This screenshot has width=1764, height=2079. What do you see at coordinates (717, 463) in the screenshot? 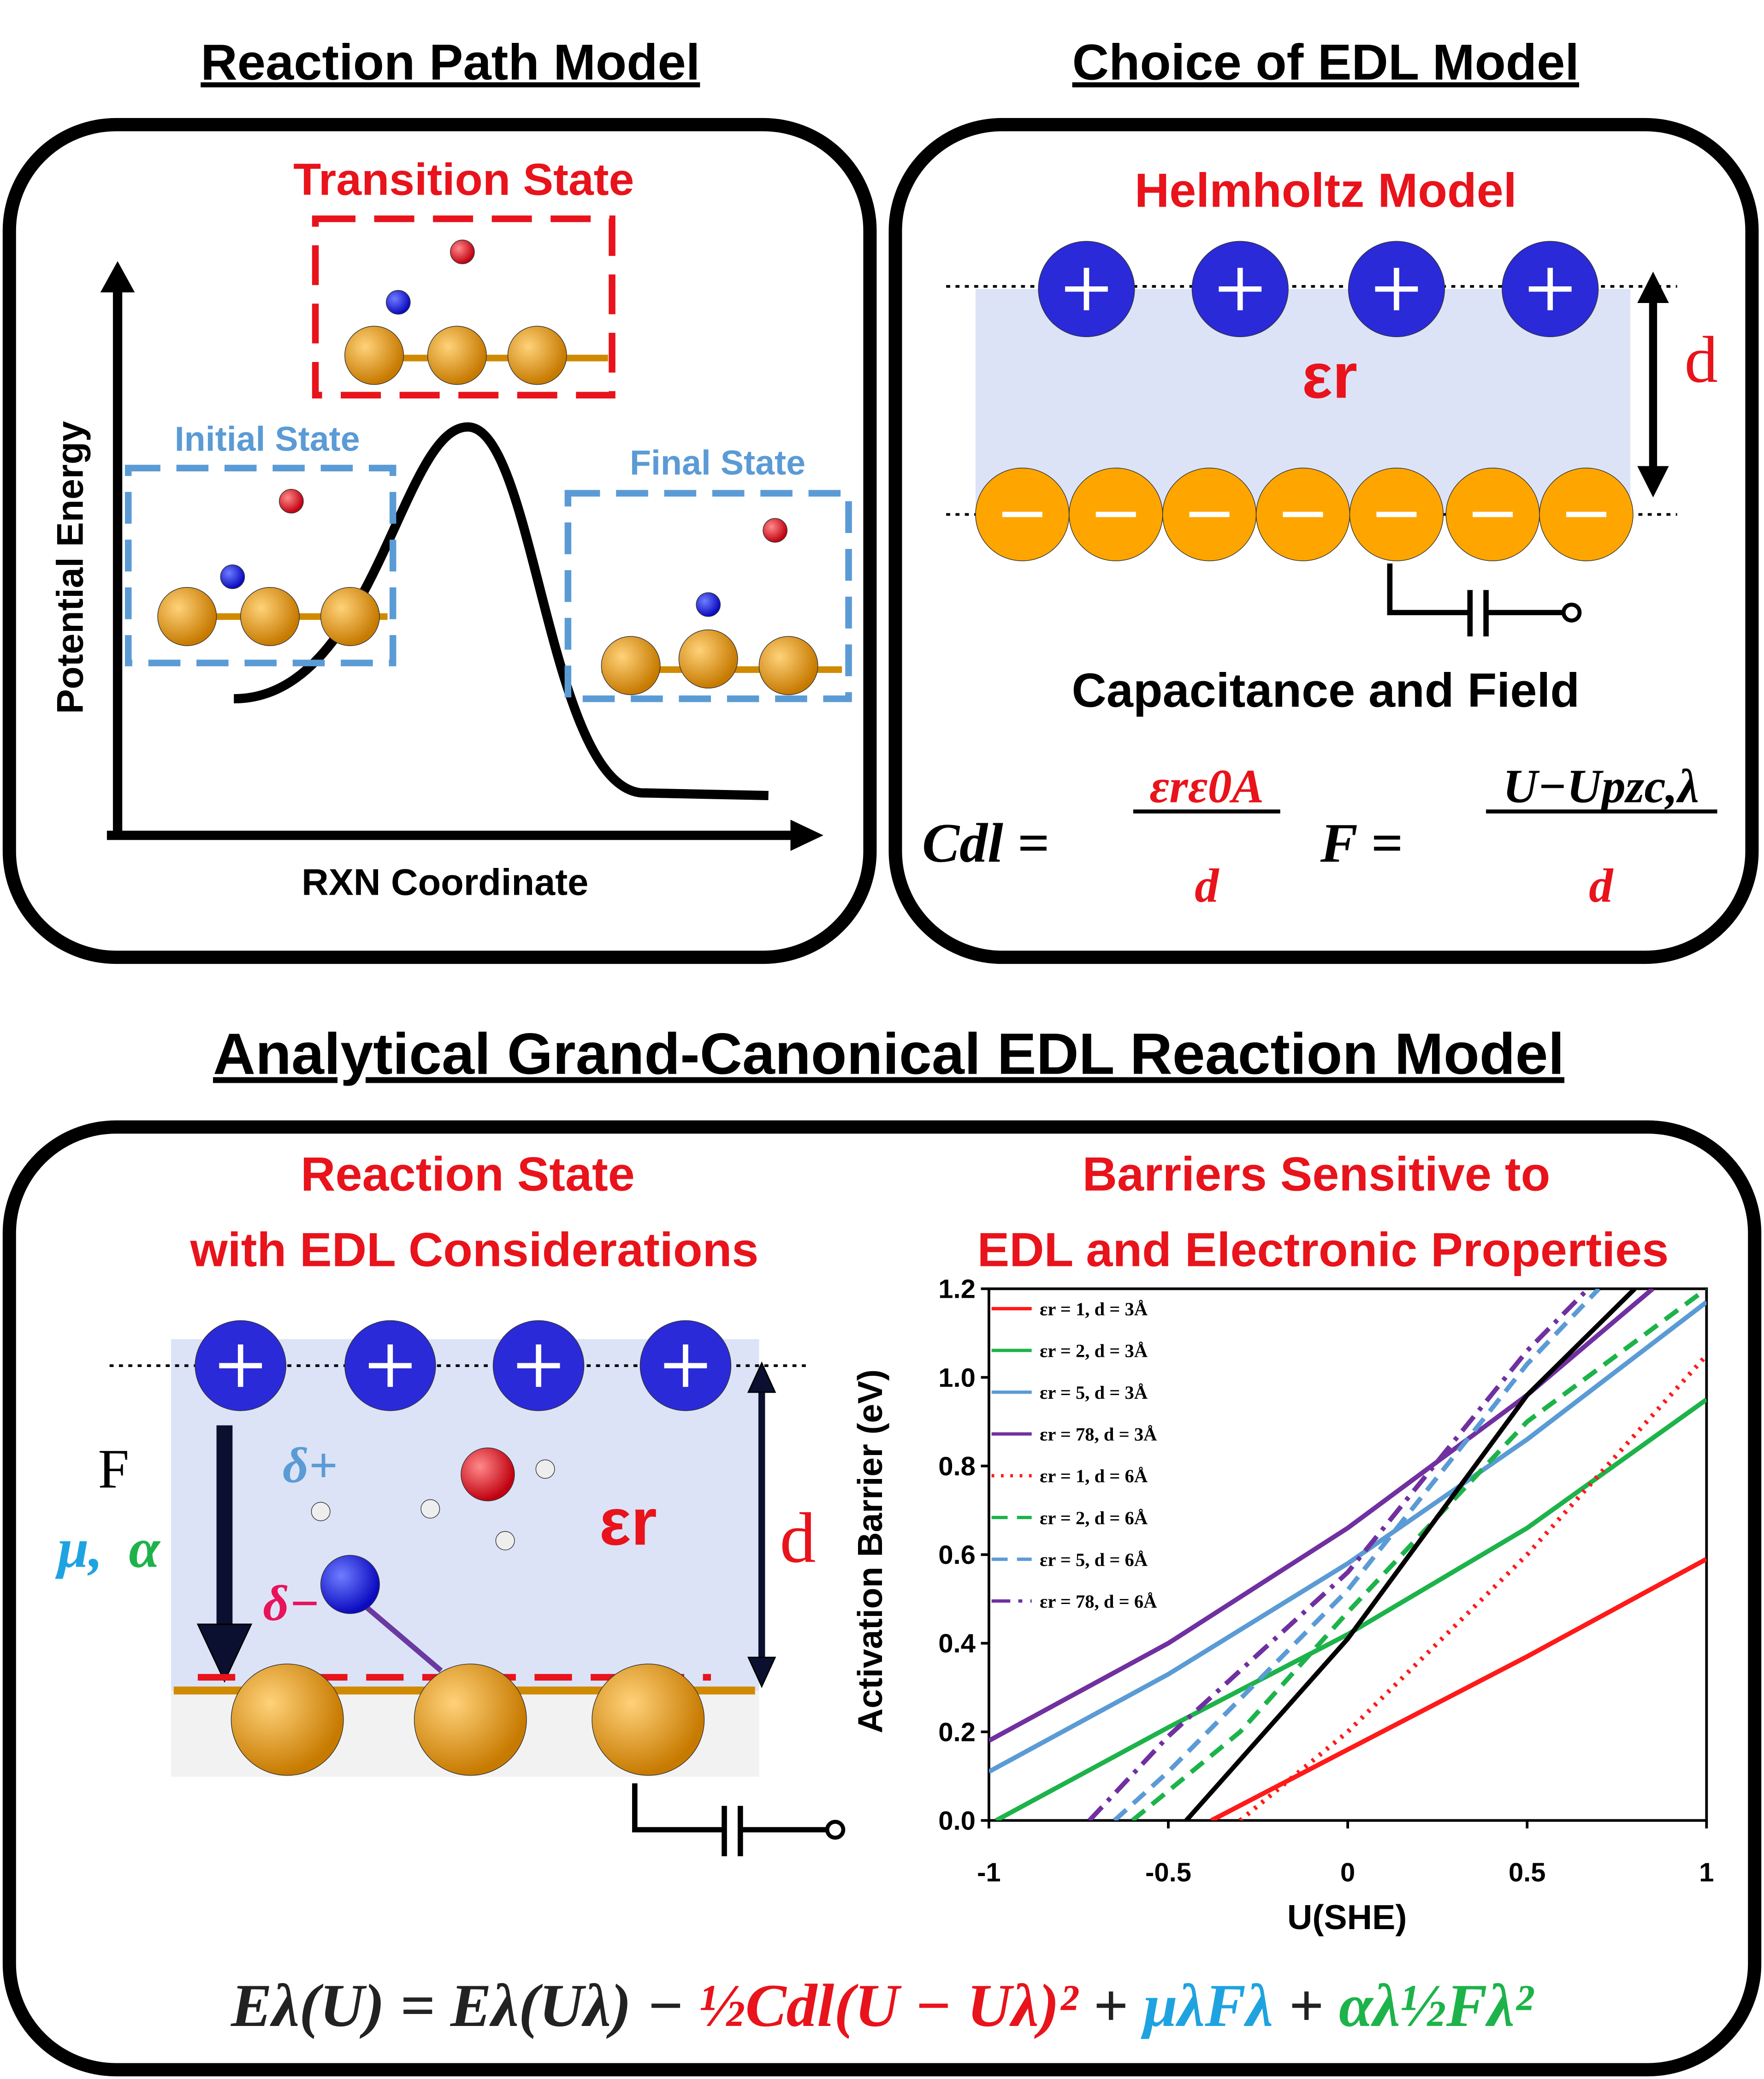
I see `label: Final State` at bounding box center [717, 463].